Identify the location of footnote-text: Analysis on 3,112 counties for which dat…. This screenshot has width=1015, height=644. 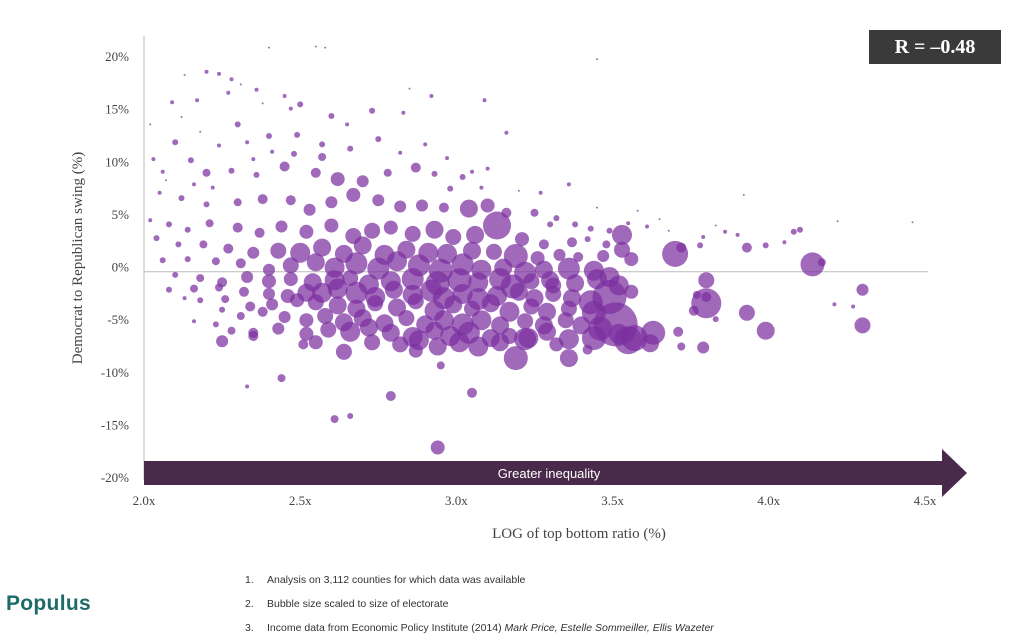
(396, 580).